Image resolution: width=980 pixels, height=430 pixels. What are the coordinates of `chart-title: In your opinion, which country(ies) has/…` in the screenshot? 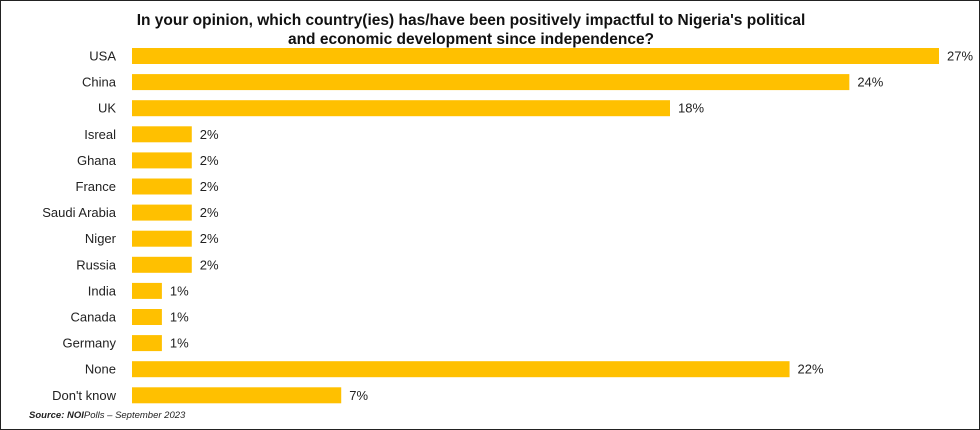 It's located at (471, 30).